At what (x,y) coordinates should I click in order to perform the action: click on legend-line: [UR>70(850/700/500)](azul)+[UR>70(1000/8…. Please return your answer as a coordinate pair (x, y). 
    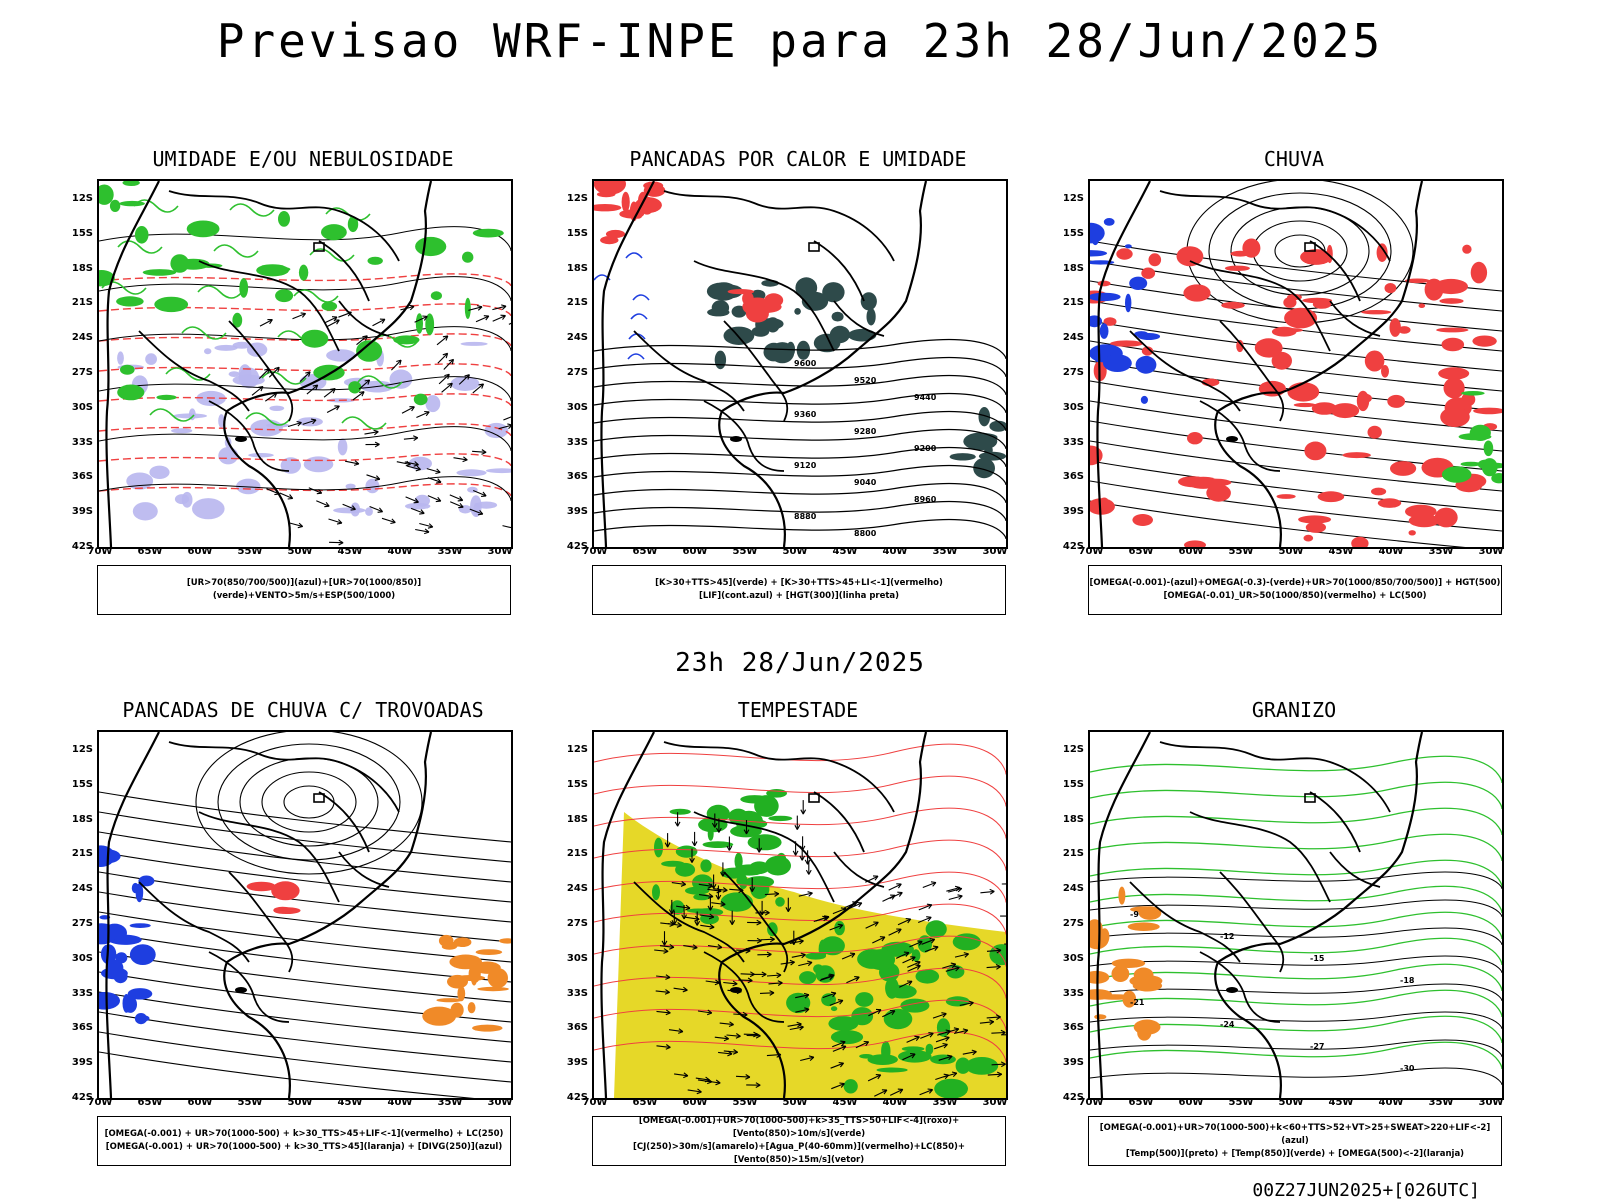
    Looking at the image, I should click on (304, 590).